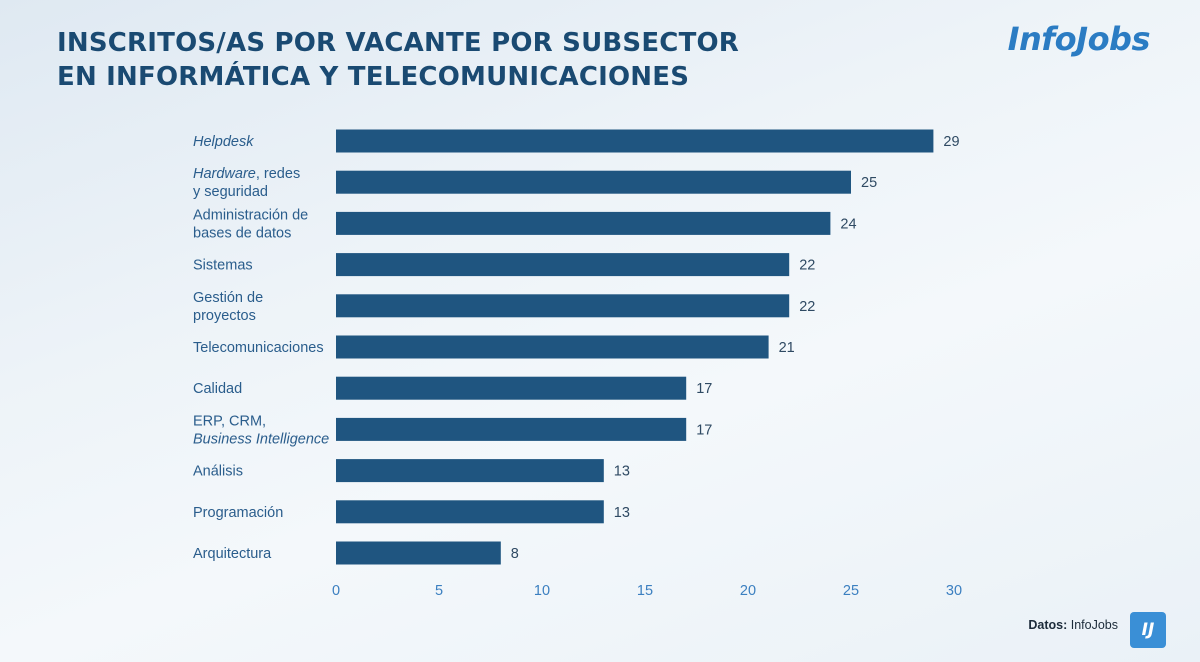 Image resolution: width=1200 pixels, height=662 pixels. Describe the element at coordinates (542, 591) in the screenshot. I see `x-tick-label-2: 10` at that location.